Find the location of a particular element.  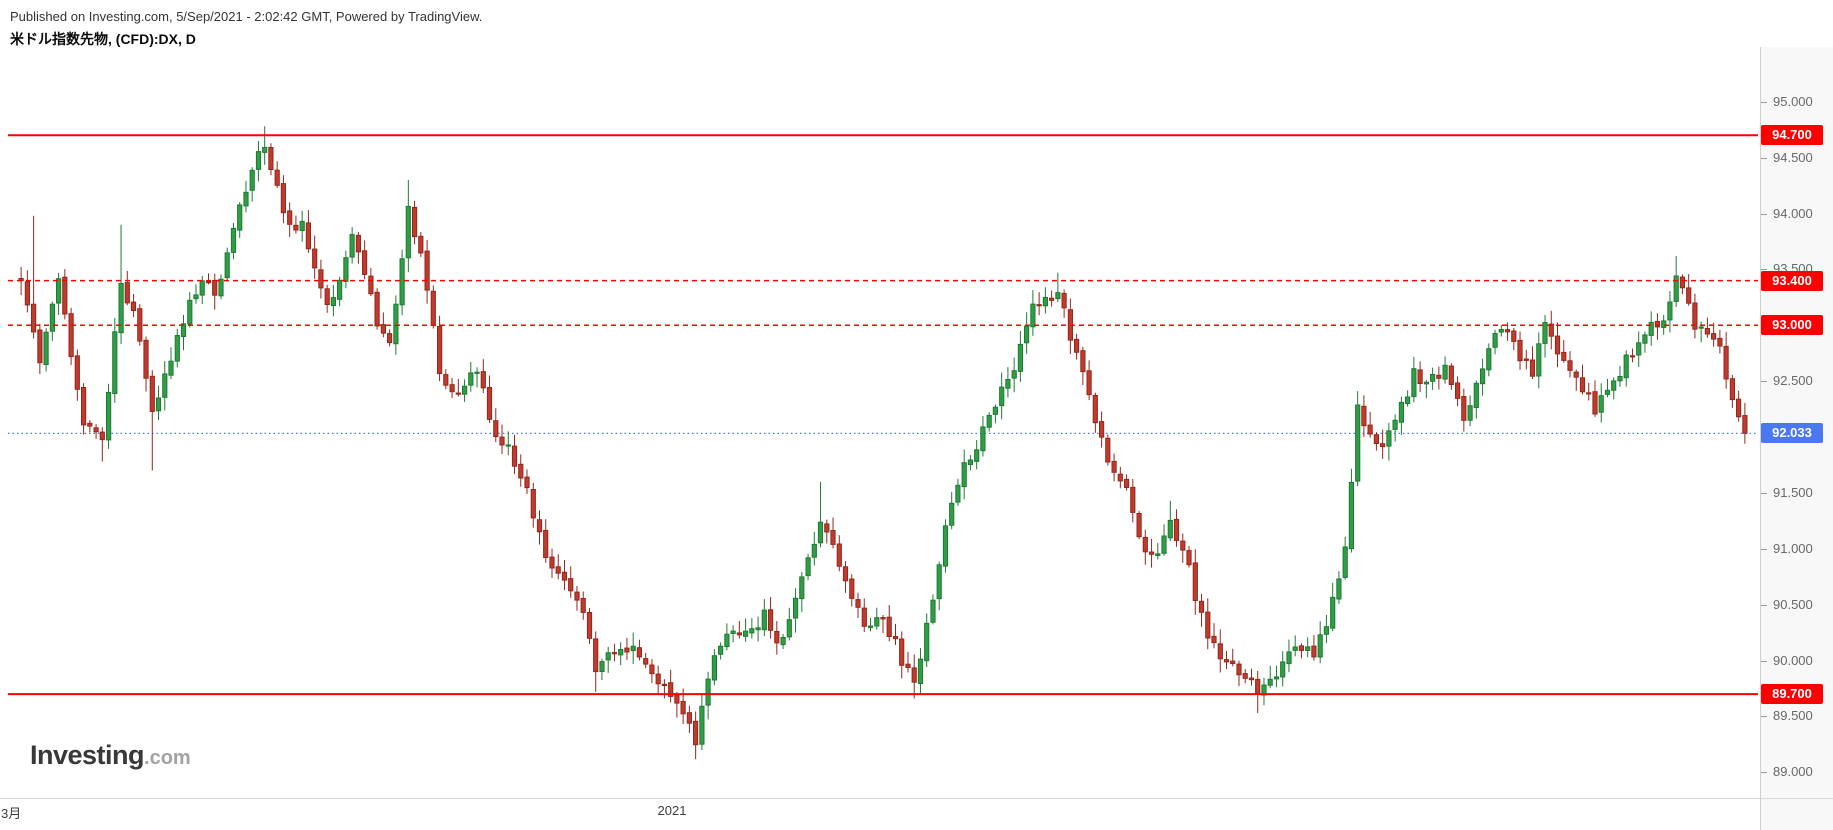

price-tick-label: 95.000 is located at coordinates (1793, 101).